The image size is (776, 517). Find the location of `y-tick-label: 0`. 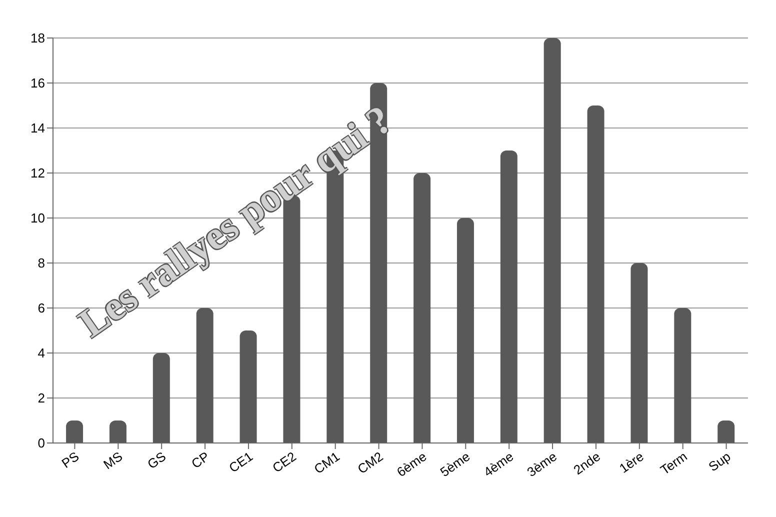

y-tick-label: 0 is located at coordinates (41, 443).